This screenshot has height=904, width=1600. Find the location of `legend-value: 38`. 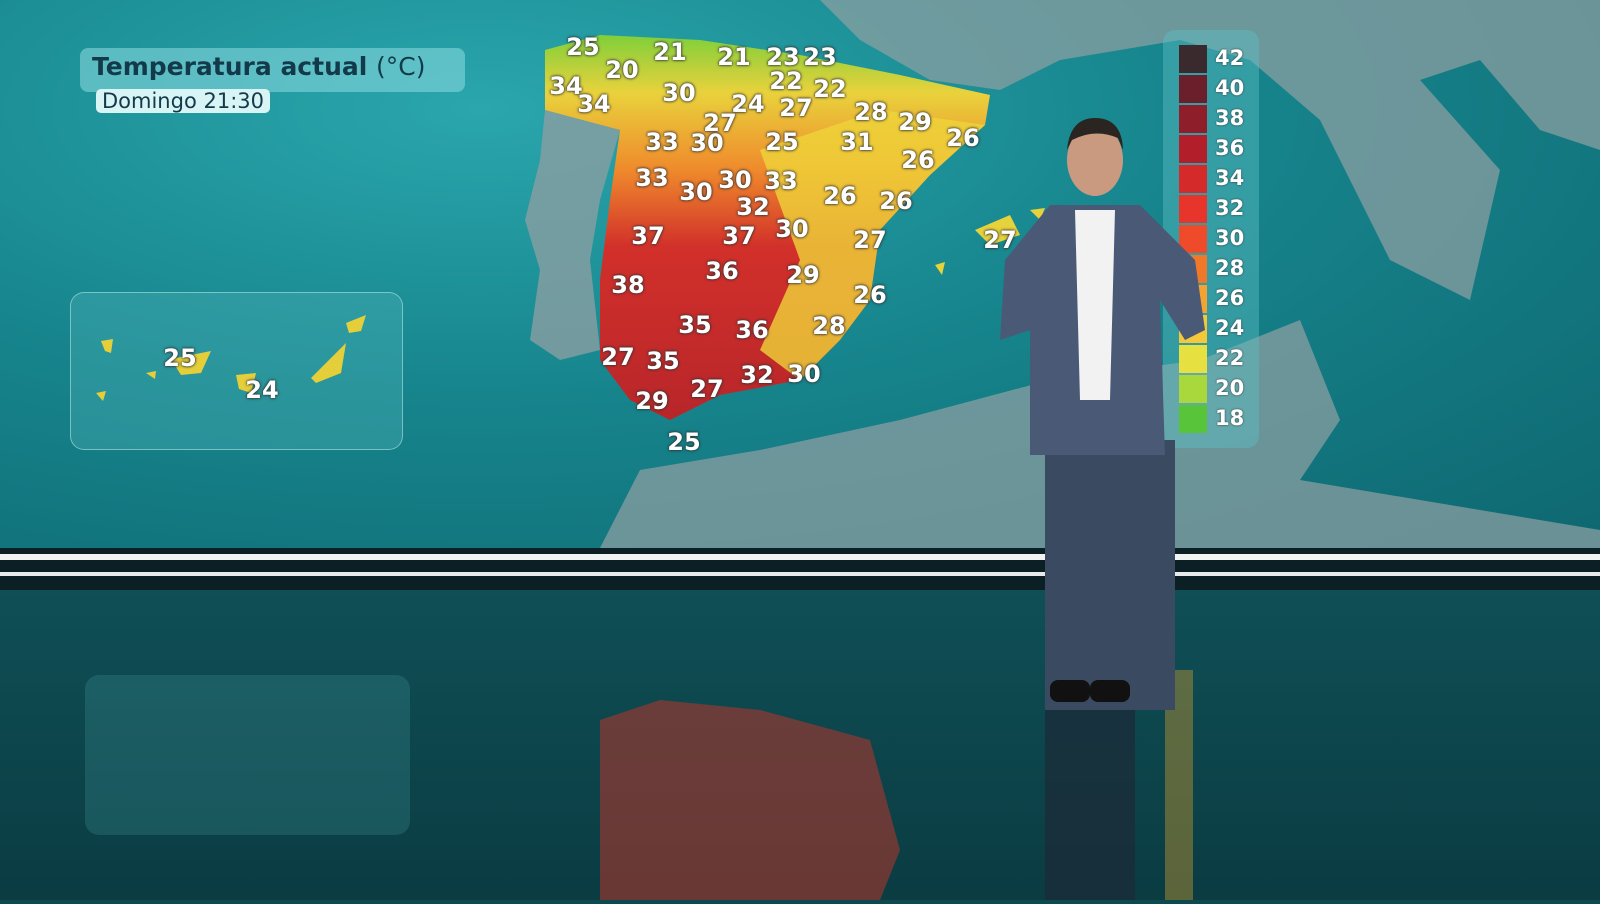

legend-value: 38 is located at coordinates (1230, 118).